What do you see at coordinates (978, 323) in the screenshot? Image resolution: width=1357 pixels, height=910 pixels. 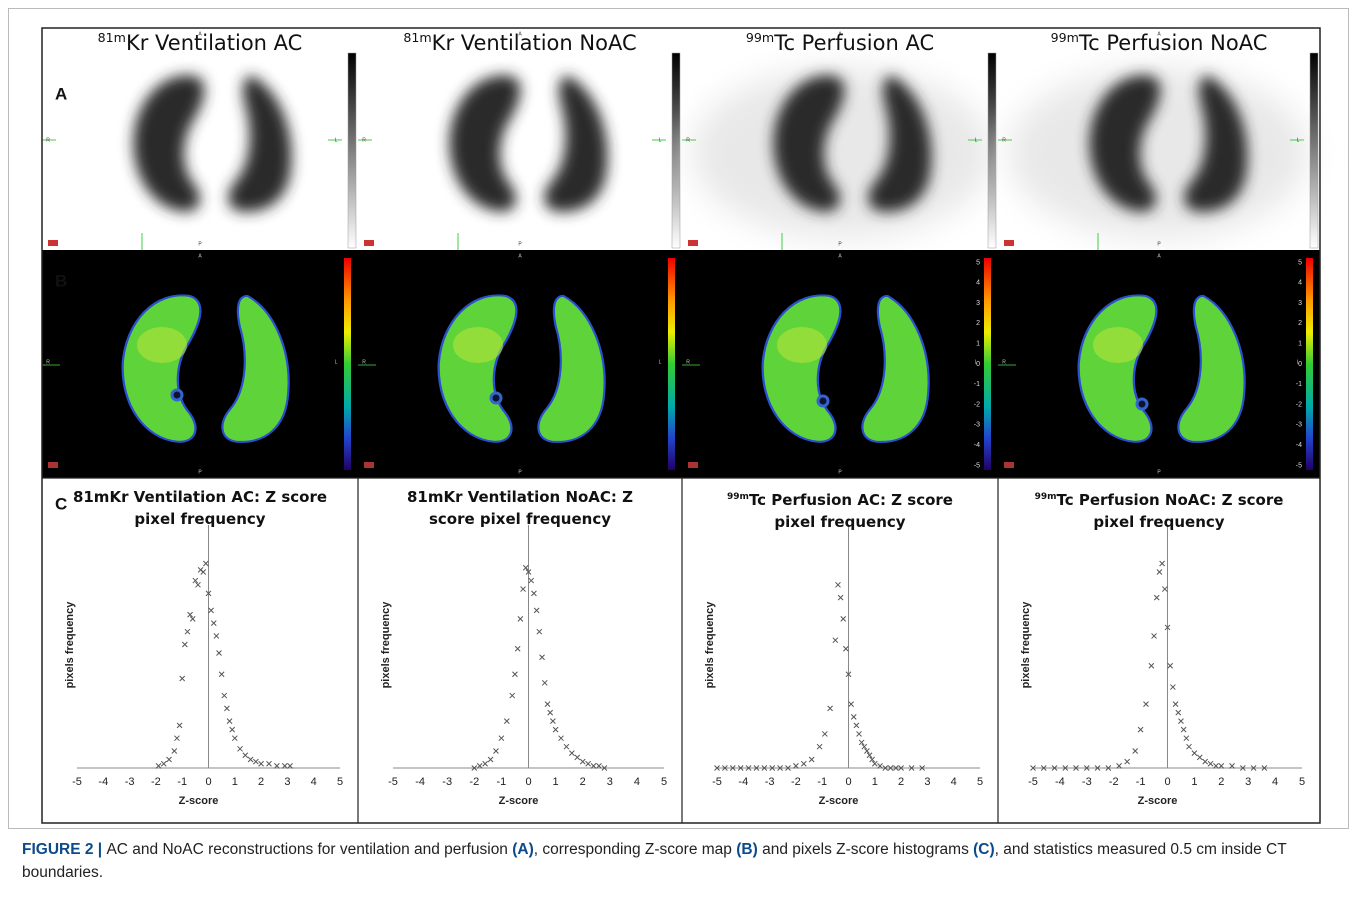 I see `colorbar-tick-label: 2` at bounding box center [978, 323].